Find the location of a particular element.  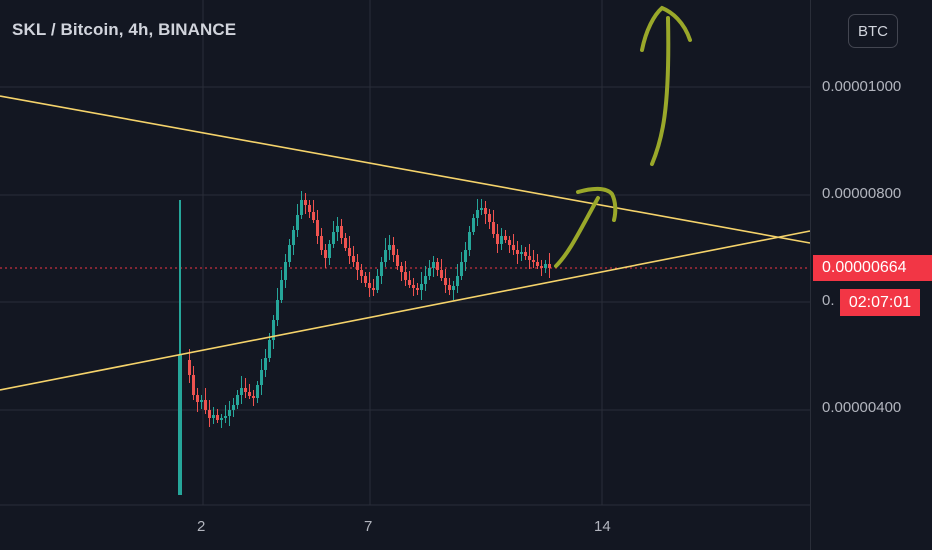

date-label-2: 2 is located at coordinates (201, 526).